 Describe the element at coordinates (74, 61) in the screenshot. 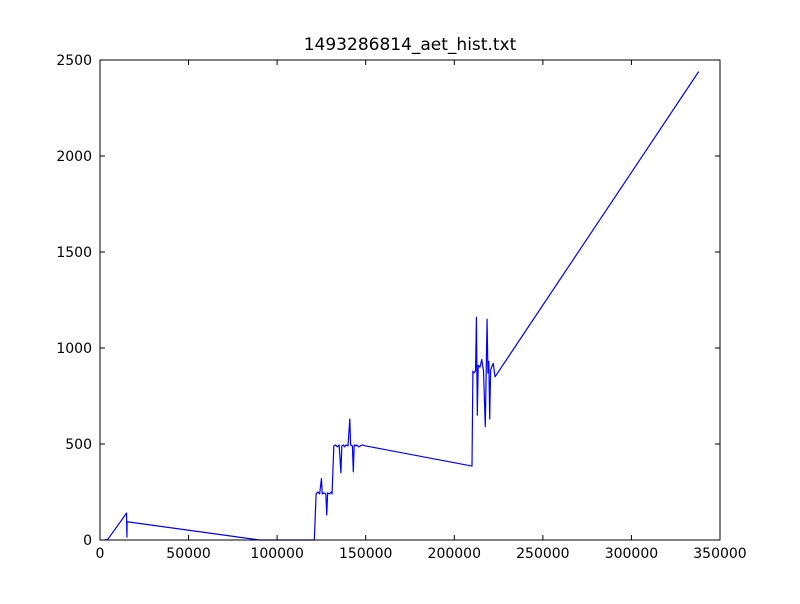

I see `y-tick-label: 2500` at that location.